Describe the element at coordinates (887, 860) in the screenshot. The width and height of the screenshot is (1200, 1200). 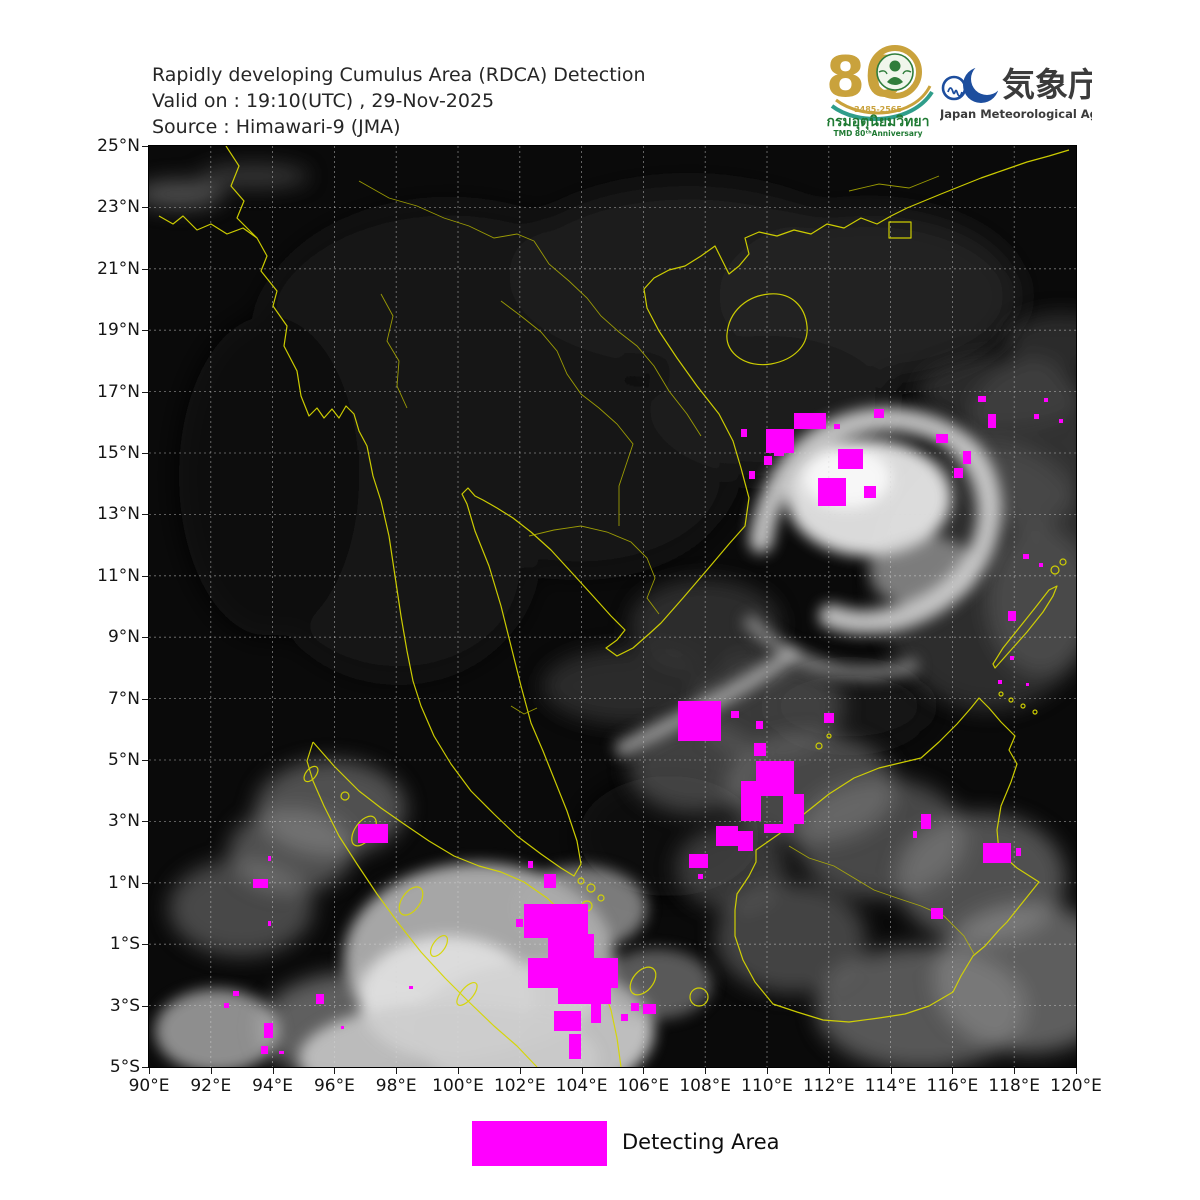
I see `borneo-island` at that location.